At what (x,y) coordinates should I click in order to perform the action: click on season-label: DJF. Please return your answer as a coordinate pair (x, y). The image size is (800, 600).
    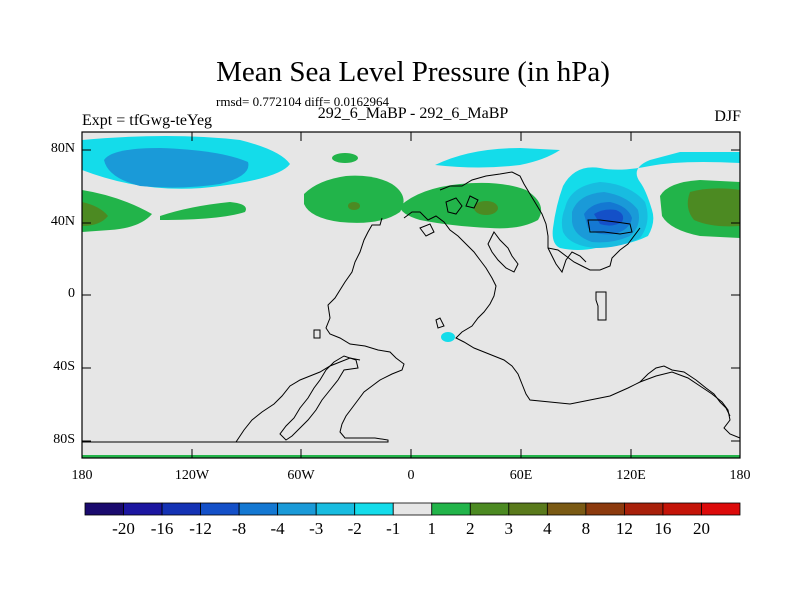
    Looking at the image, I should click on (727, 116).